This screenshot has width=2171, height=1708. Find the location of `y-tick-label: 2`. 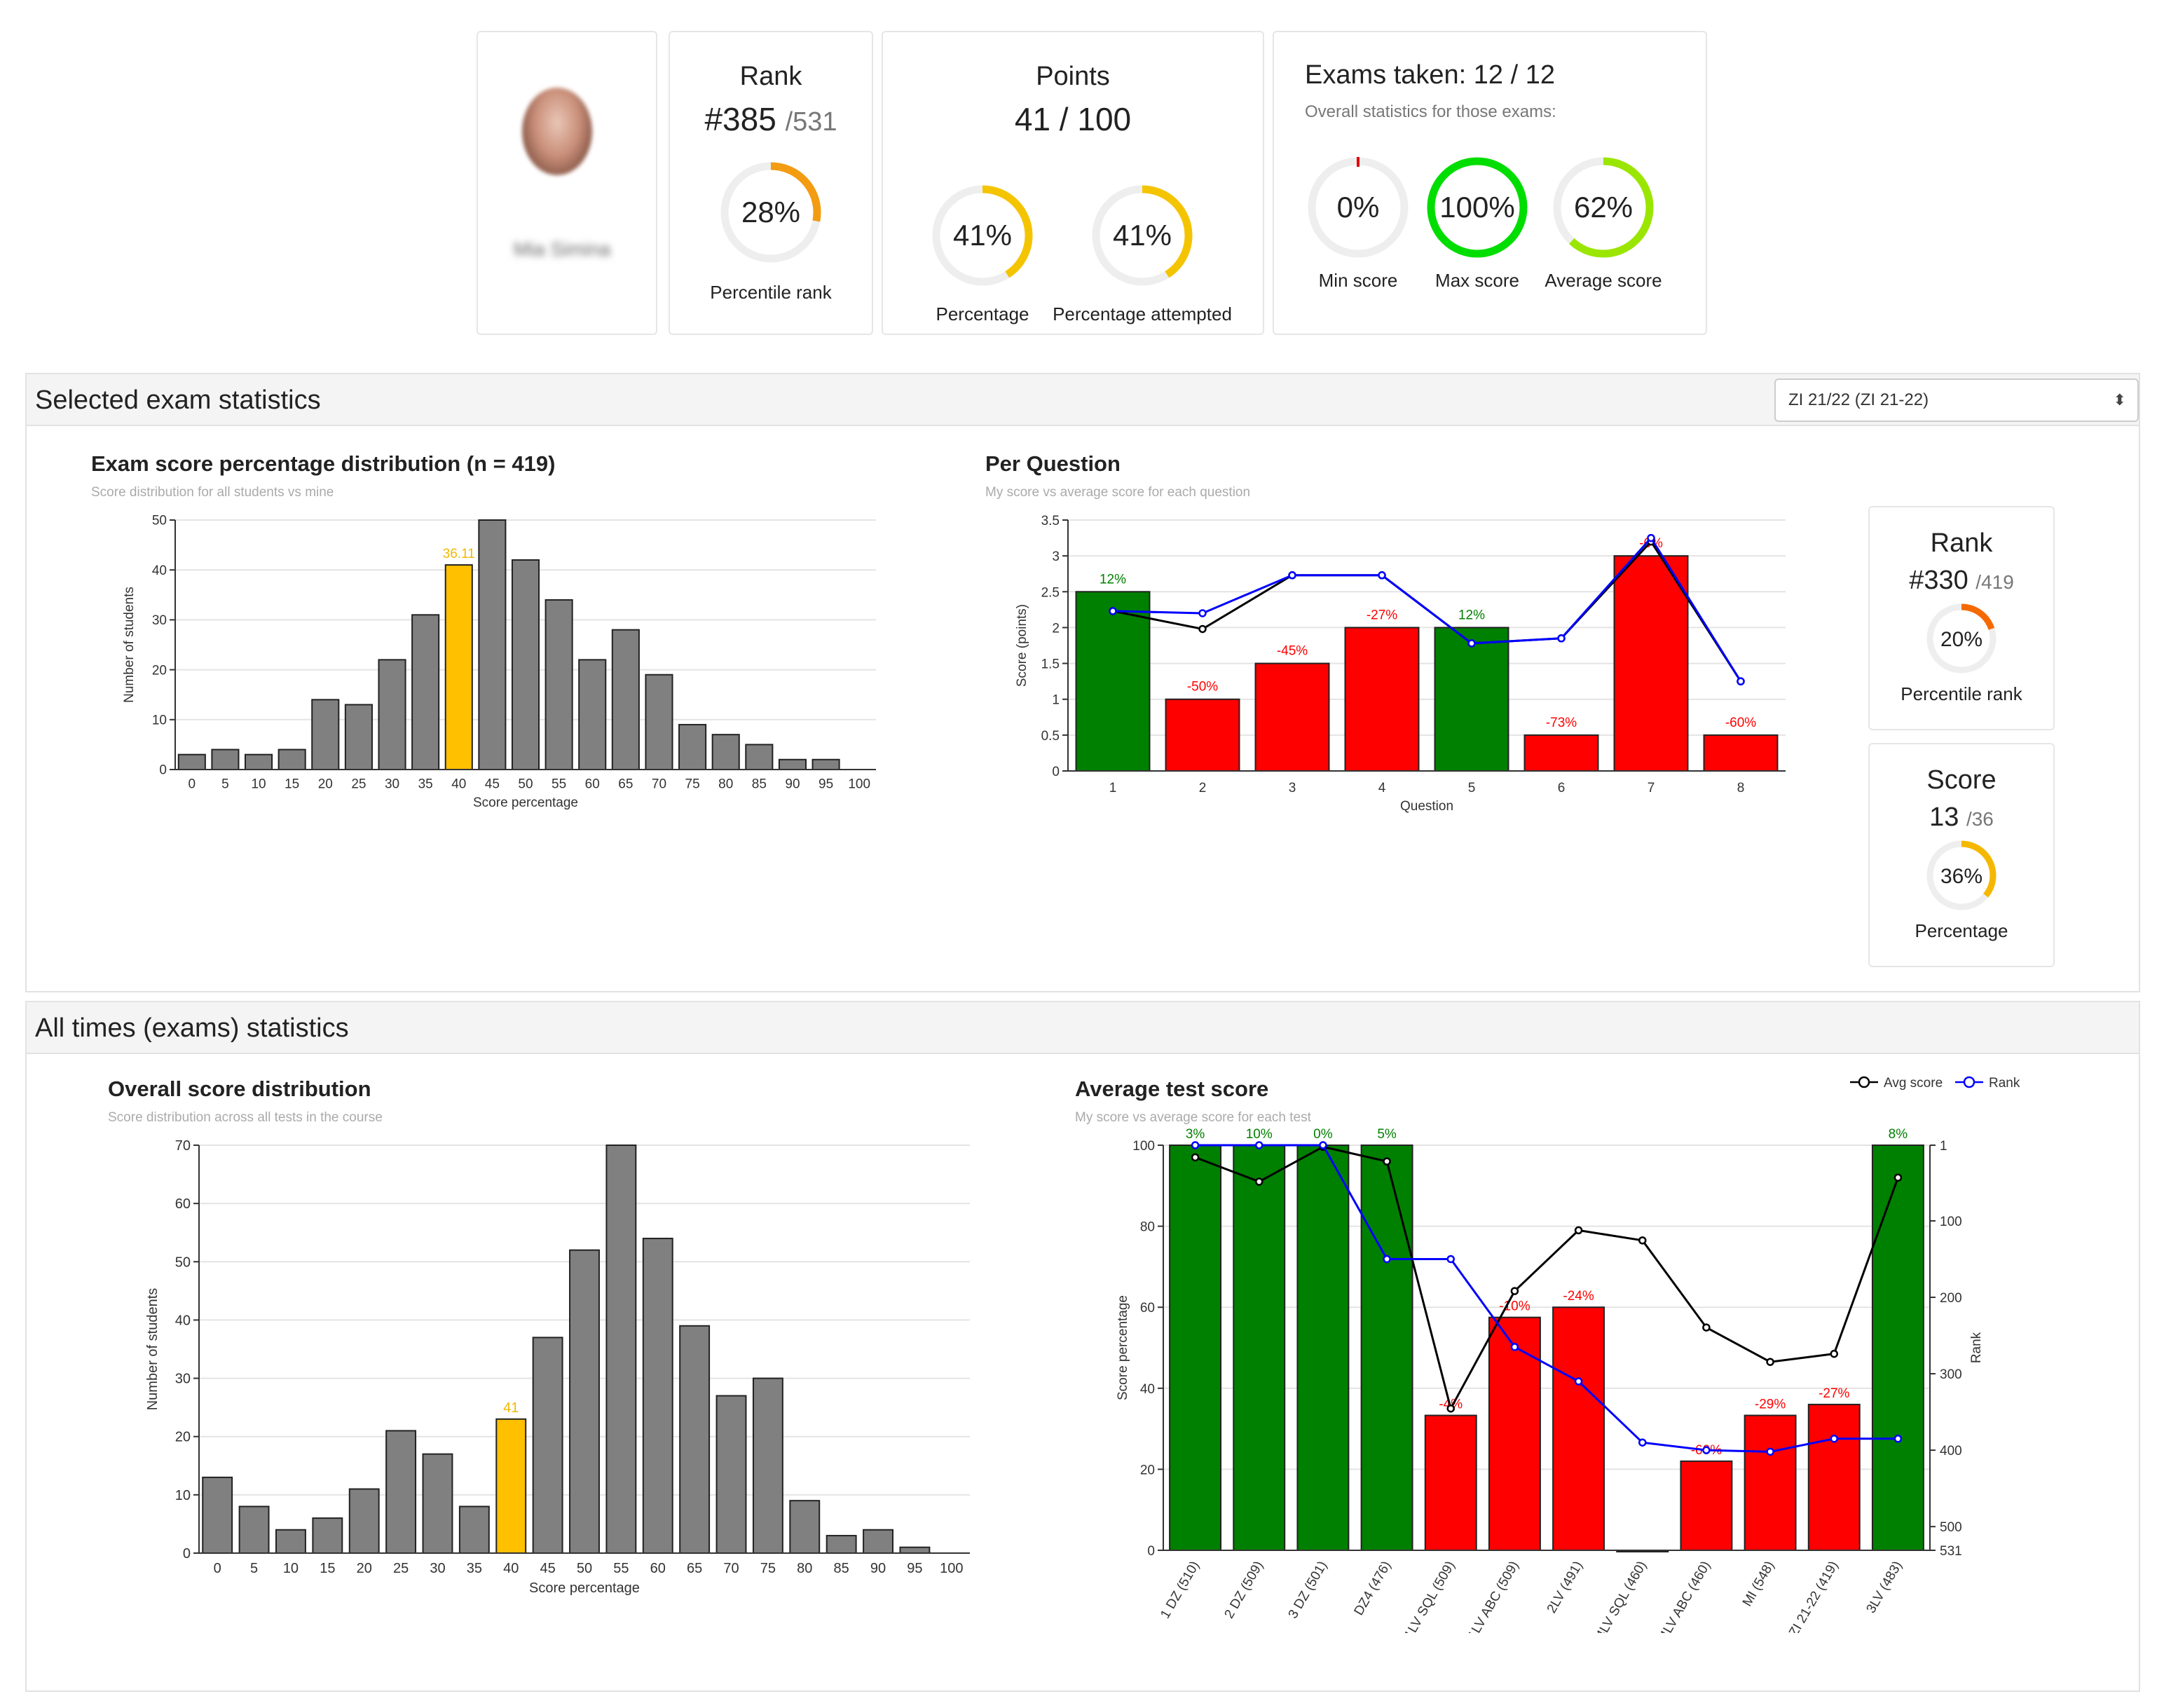

y-tick-label: 2 is located at coordinates (1056, 628).